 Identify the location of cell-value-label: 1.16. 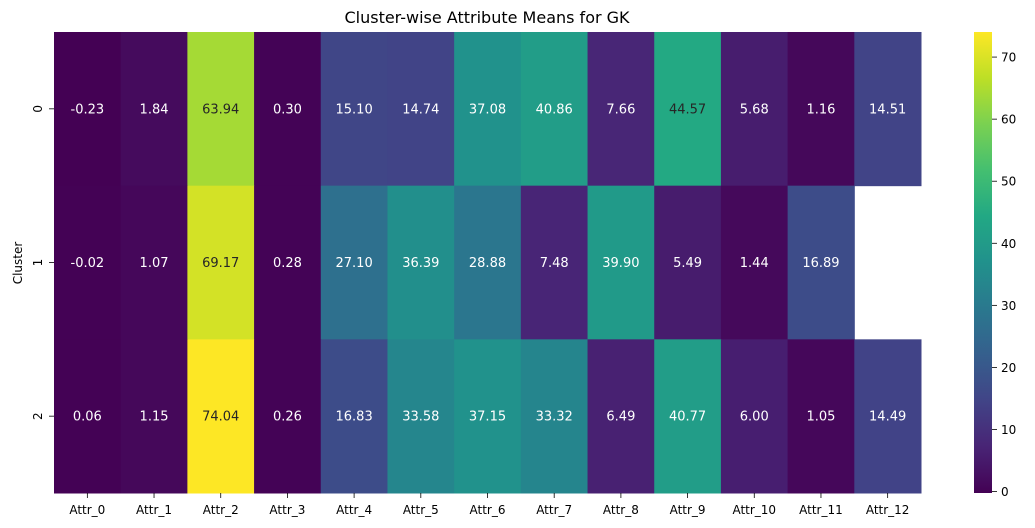
(820, 109).